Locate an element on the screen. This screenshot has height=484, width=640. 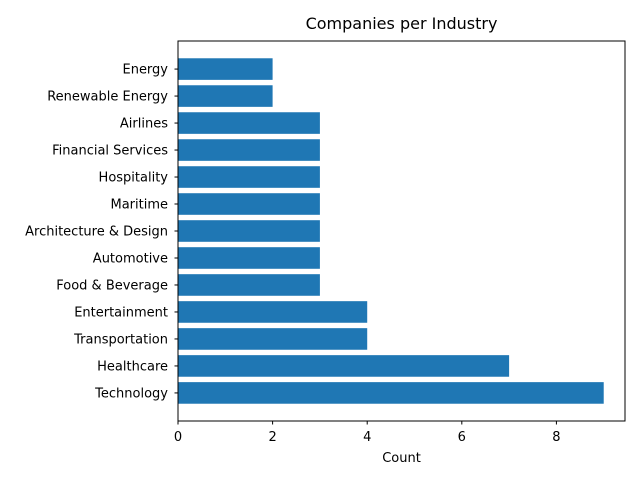
y-tick-label: Energy is located at coordinates (145, 70).